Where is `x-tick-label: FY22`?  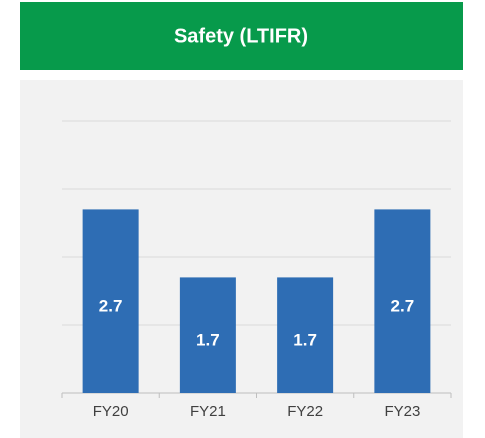
x-tick-label: FY22 is located at coordinates (305, 411).